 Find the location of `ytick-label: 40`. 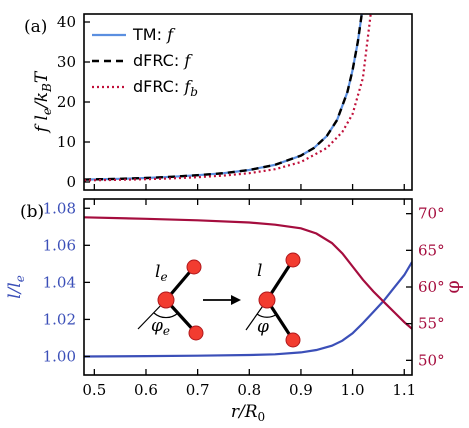

ytick-label: 40 is located at coordinates (66, 22).